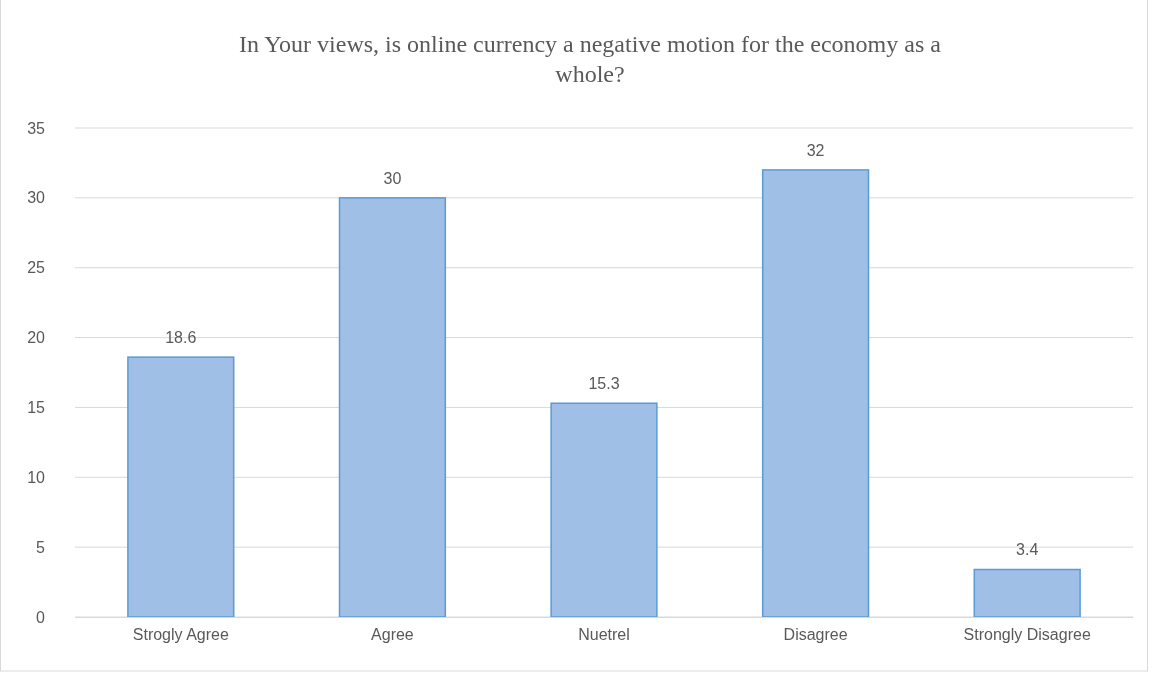 This screenshot has height=673, width=1157. What do you see at coordinates (815, 150) in the screenshot?
I see `data-label: 32` at bounding box center [815, 150].